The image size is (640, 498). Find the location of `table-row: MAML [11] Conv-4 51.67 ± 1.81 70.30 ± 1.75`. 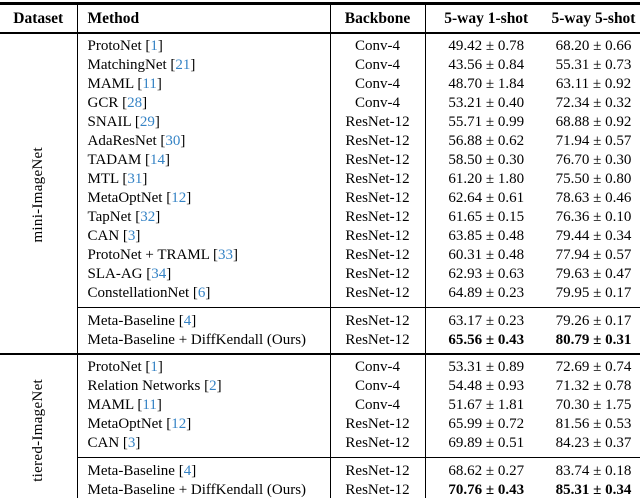

table-row: MAML [11] Conv-4 51.67 ± 1.81 70.30 ± 1.75 is located at coordinates (320, 405).